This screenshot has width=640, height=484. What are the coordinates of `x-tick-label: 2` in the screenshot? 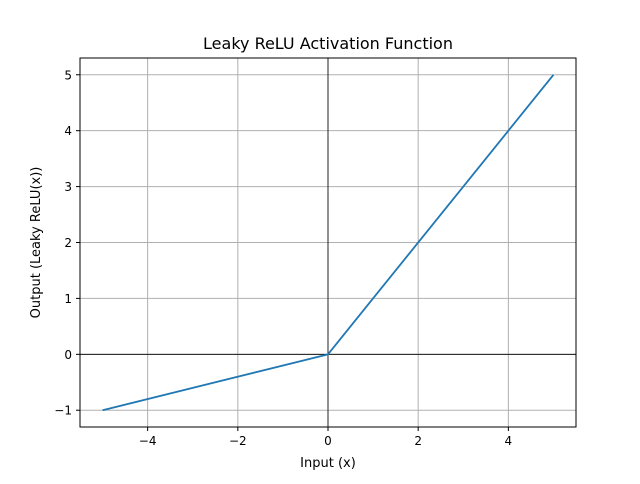 It's located at (418, 441).